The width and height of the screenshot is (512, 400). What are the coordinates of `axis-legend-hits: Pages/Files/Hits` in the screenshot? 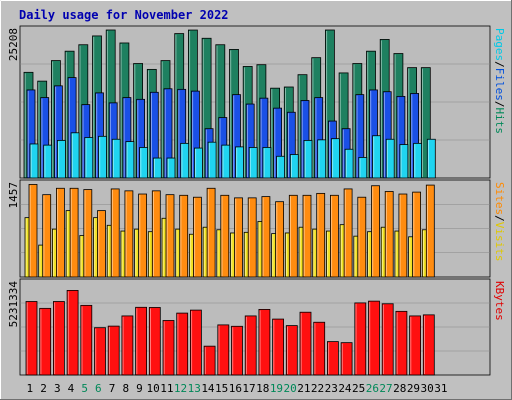 It's located at (499, 81).